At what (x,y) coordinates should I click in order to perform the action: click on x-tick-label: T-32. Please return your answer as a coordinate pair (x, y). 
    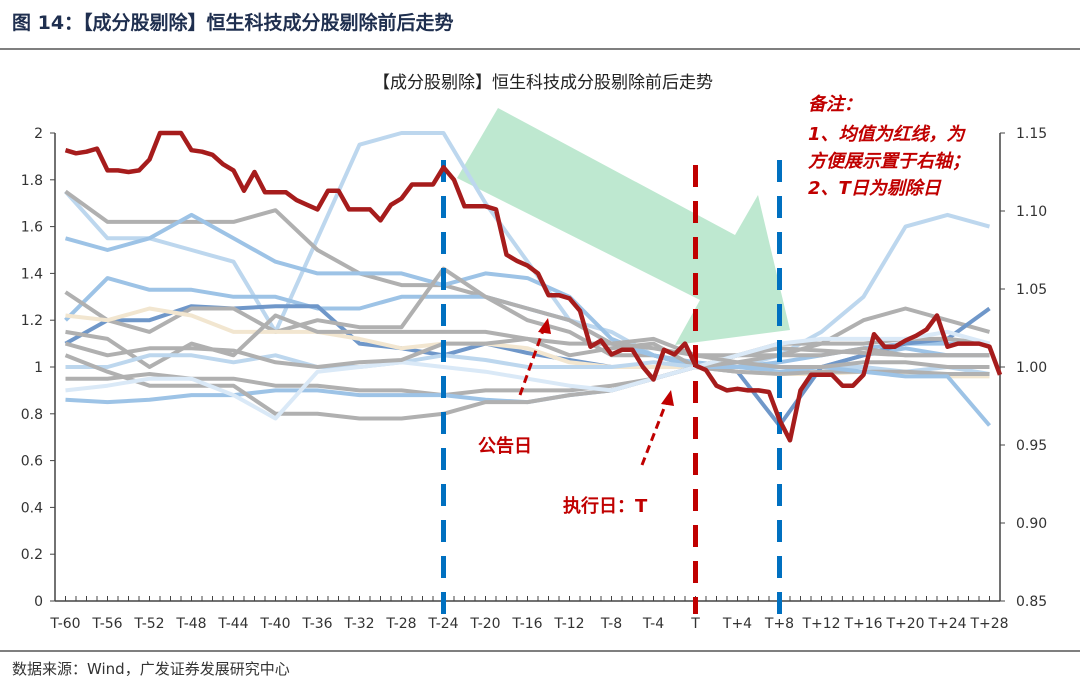
    Looking at the image, I should click on (358, 624).